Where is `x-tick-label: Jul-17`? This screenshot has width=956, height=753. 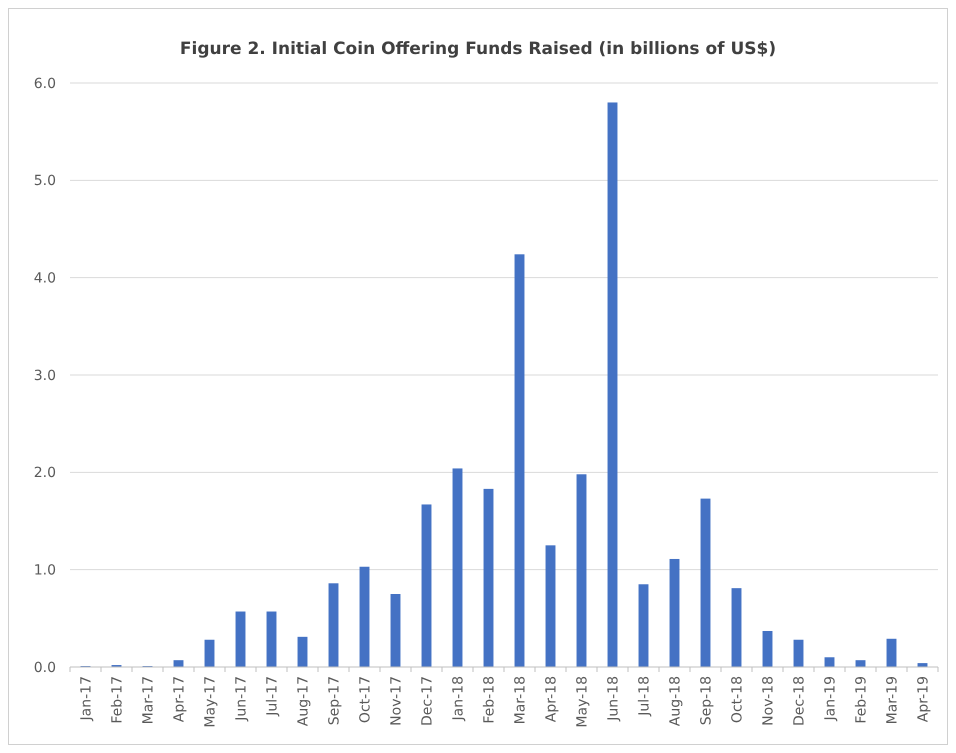
x-tick-label: Jul-17 is located at coordinates (272, 696).